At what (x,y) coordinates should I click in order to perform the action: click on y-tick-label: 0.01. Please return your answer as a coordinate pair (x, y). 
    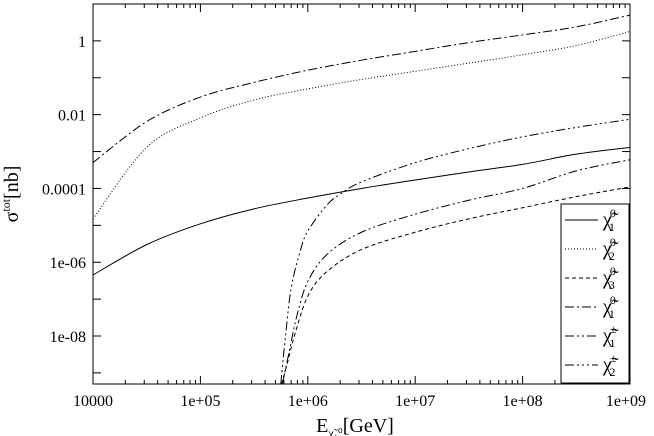
    Looking at the image, I should click on (72, 116).